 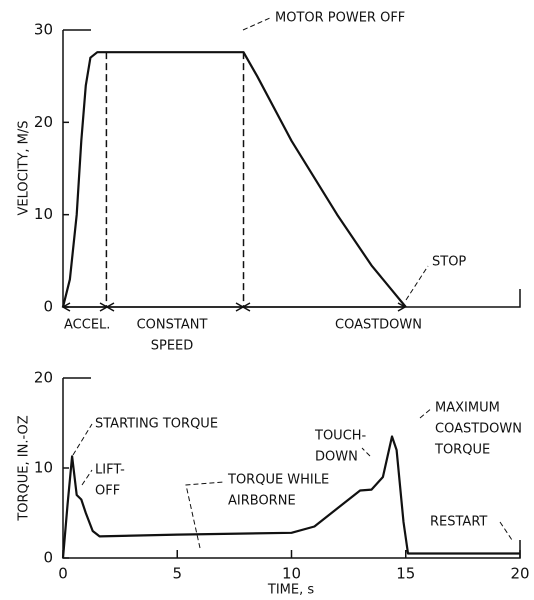 I want to click on y-axis-label: TORQUE, IN.-OZ, so click(x=24, y=468).